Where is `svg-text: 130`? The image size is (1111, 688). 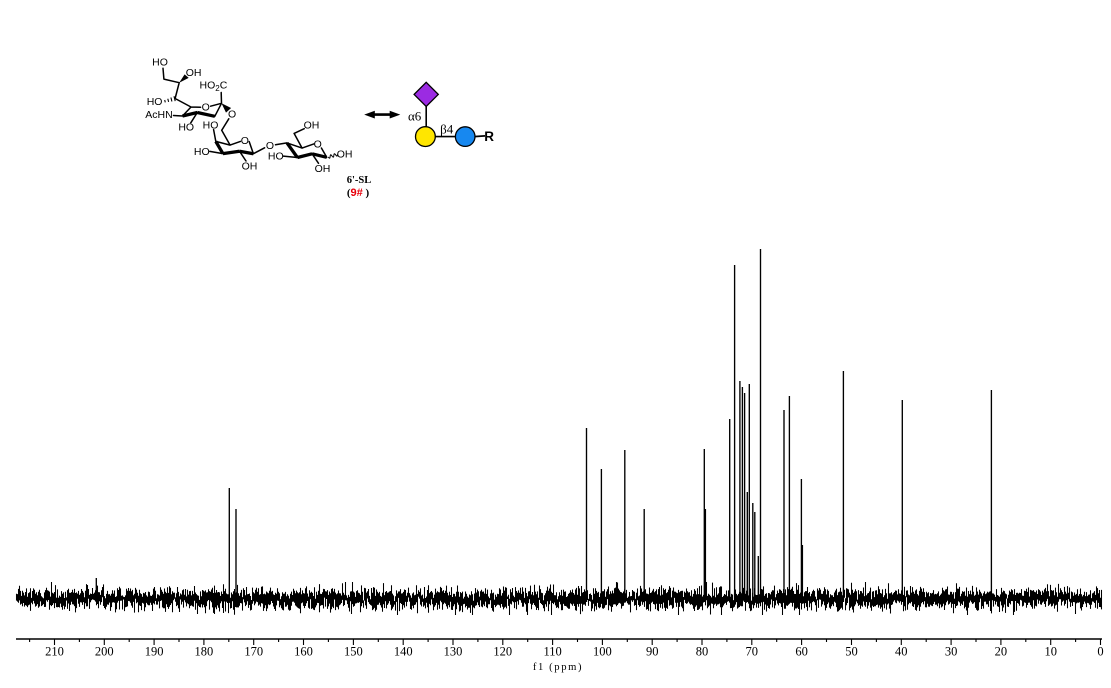
svg-text: 130 is located at coordinates (453, 652).